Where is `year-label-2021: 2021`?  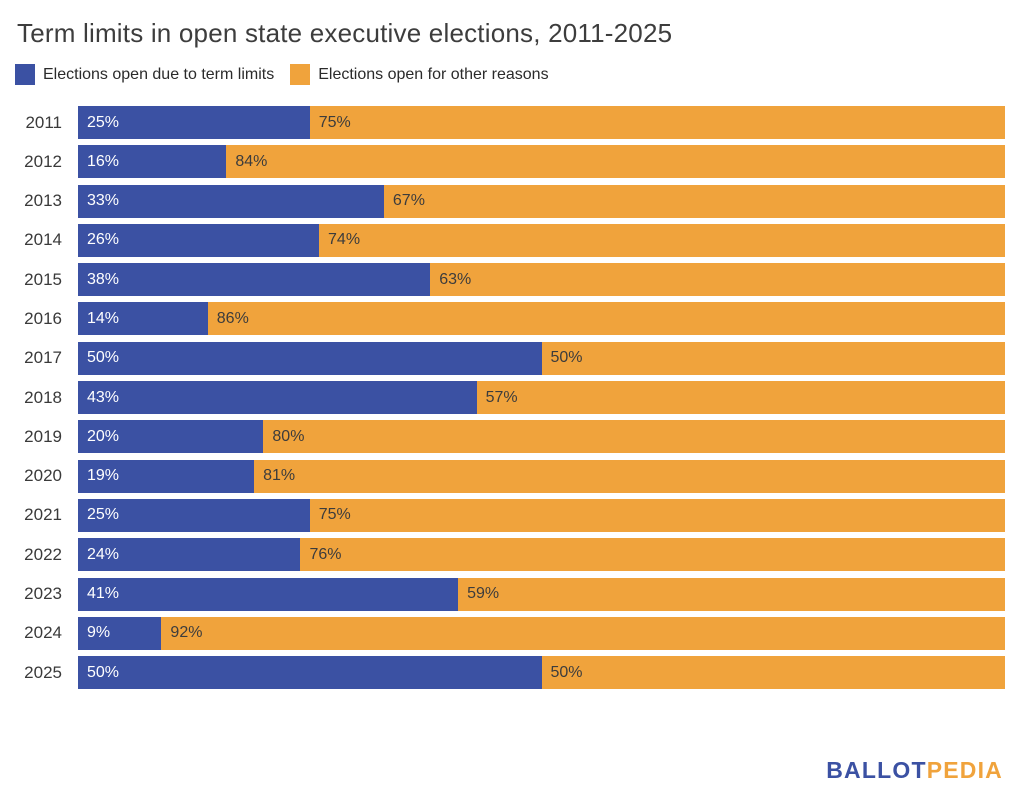
year-label-2021: 2021 is located at coordinates (43, 515).